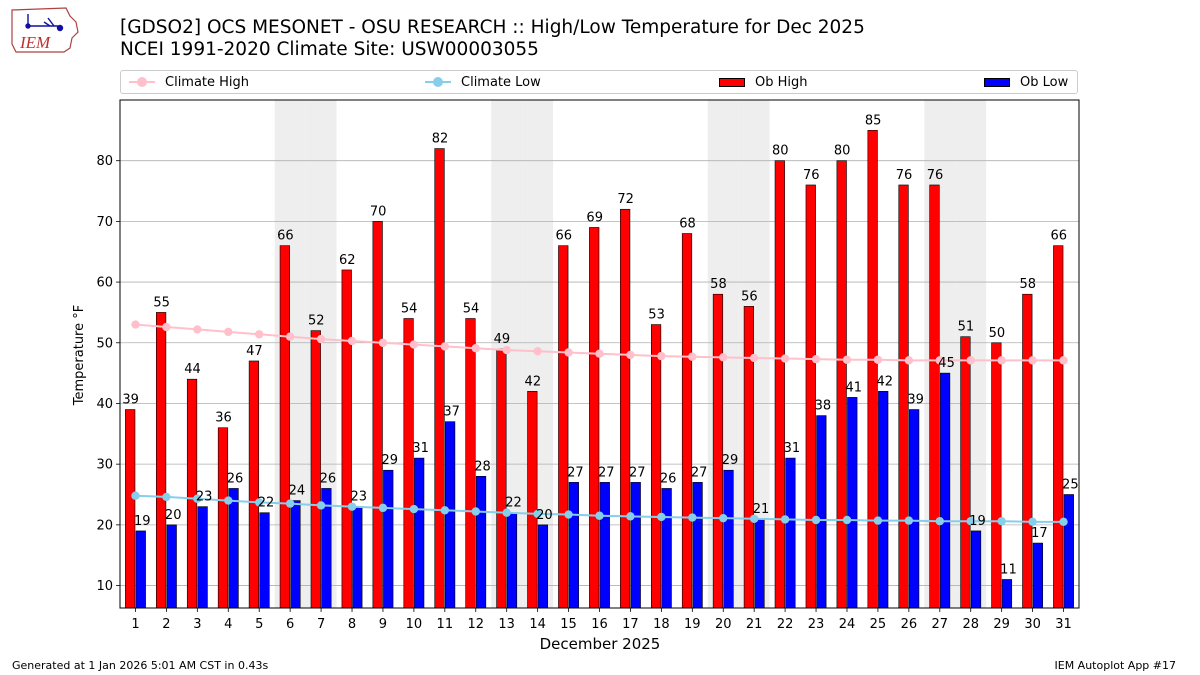  I want to click on legend-climate-low-label: Climate Low, so click(501, 82).